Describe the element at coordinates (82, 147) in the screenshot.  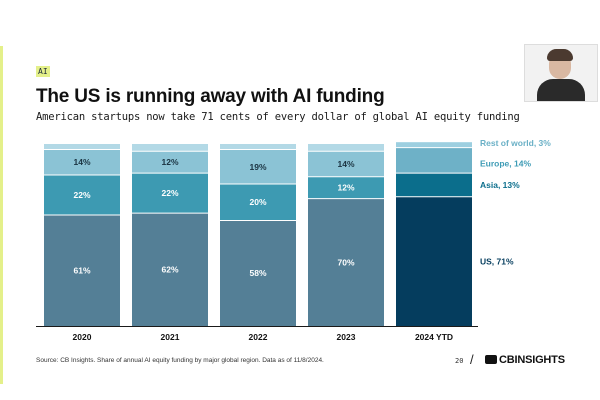
I see `bar-rest-of-world-2020` at that location.